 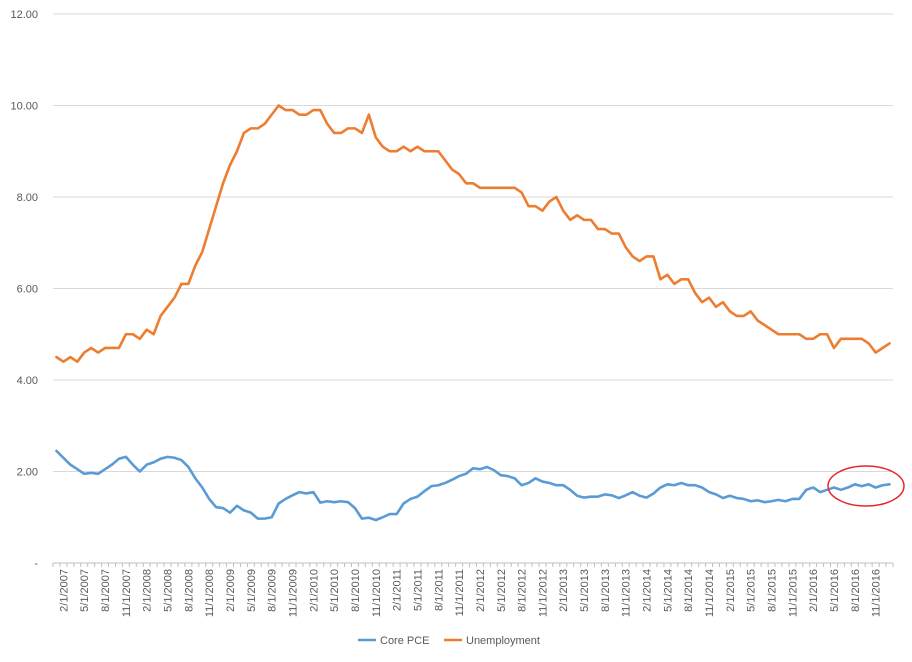 I want to click on x-tick-label: 8/1/2014, so click(x=689, y=590).